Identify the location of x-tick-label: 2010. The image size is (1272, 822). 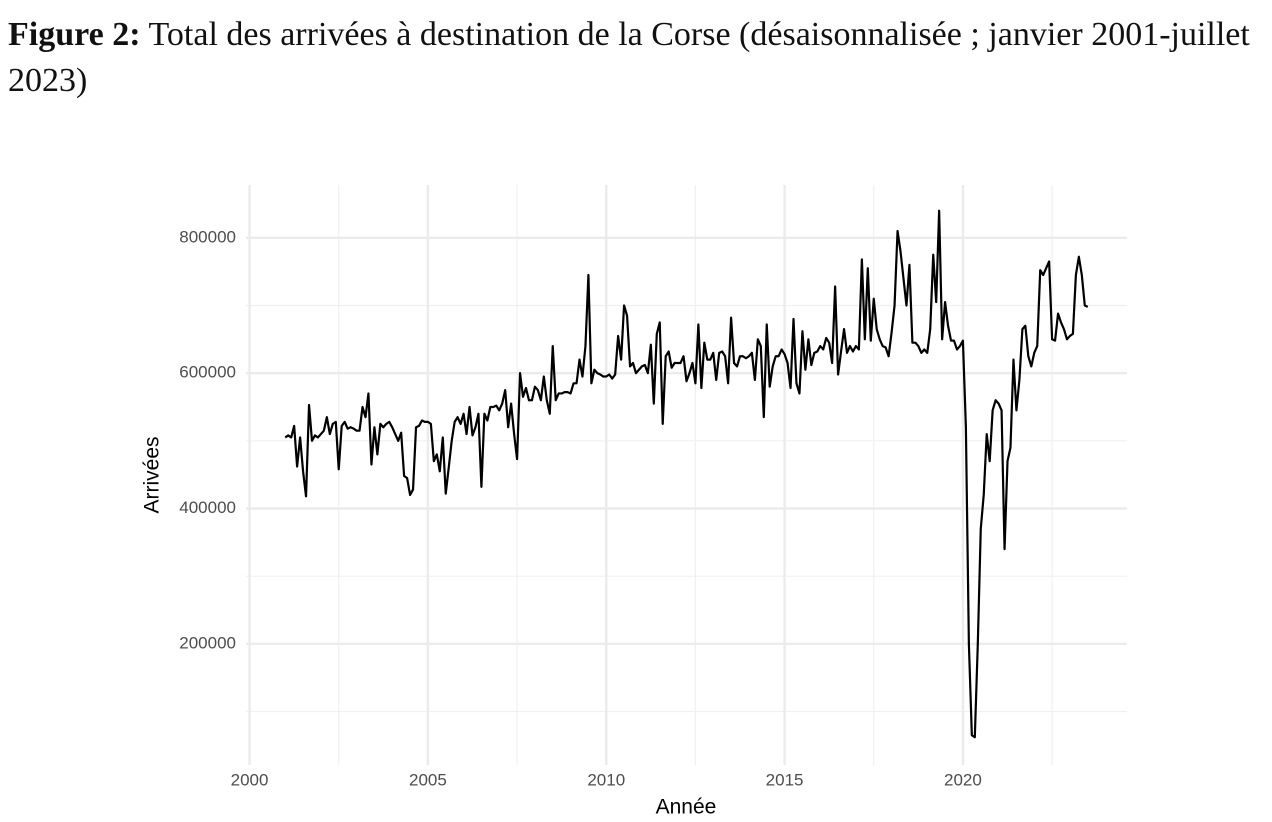
(606, 779).